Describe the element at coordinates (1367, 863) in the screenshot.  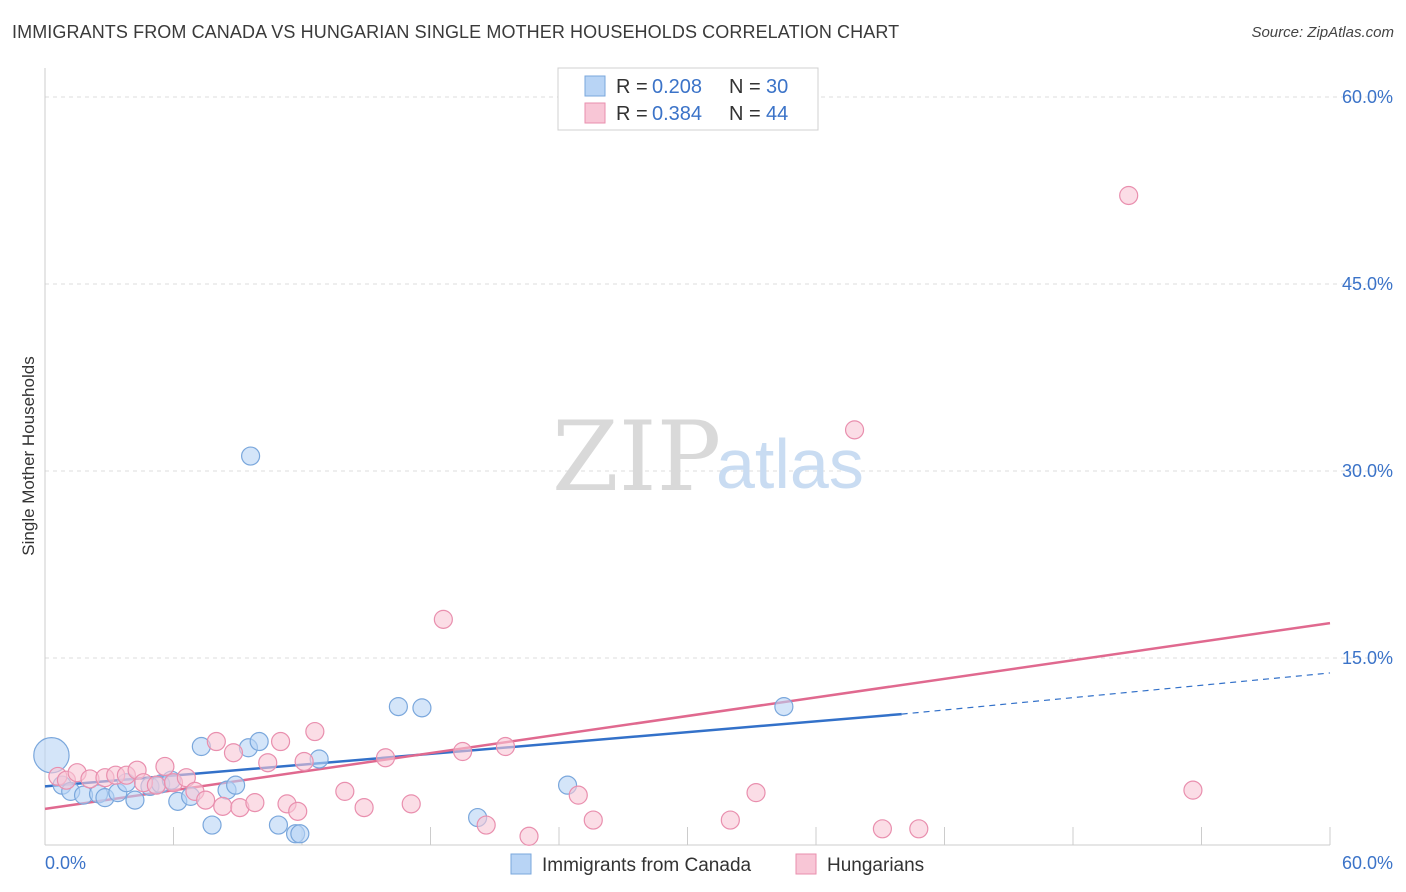
I see `x-tick-label-1: 60.0%` at that location.